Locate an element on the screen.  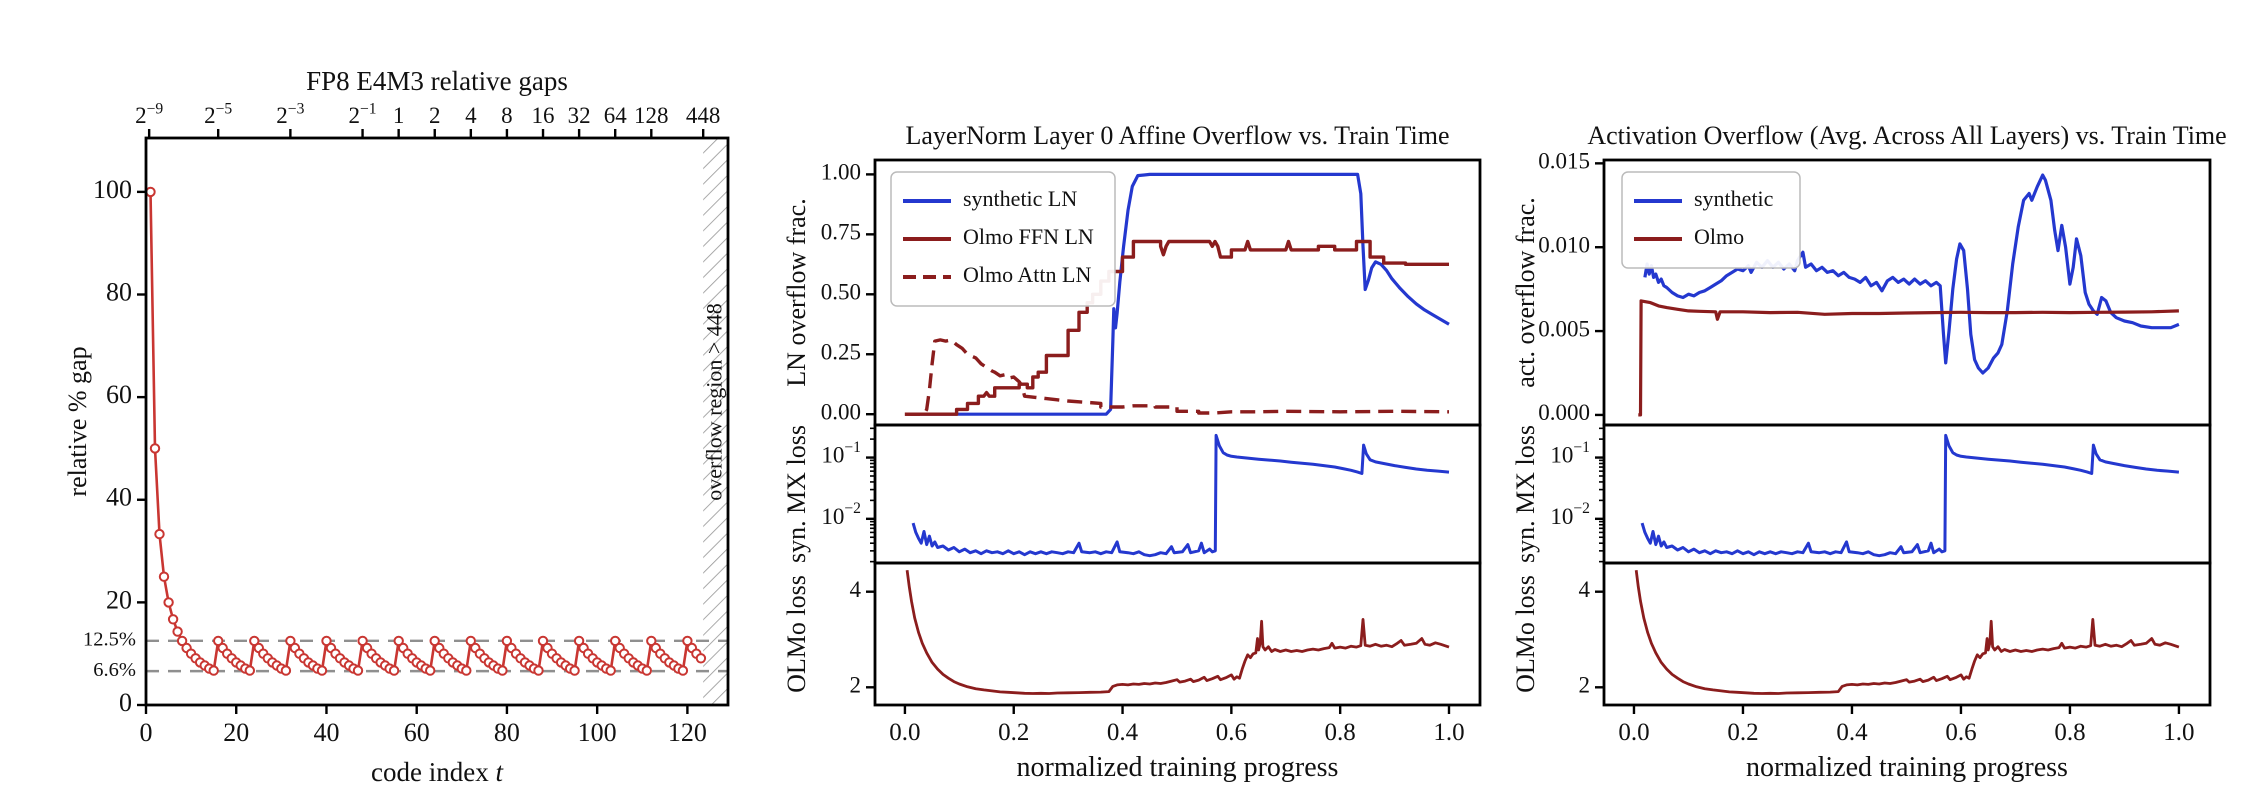
svg-text: 4 is located at coordinates (471, 115).